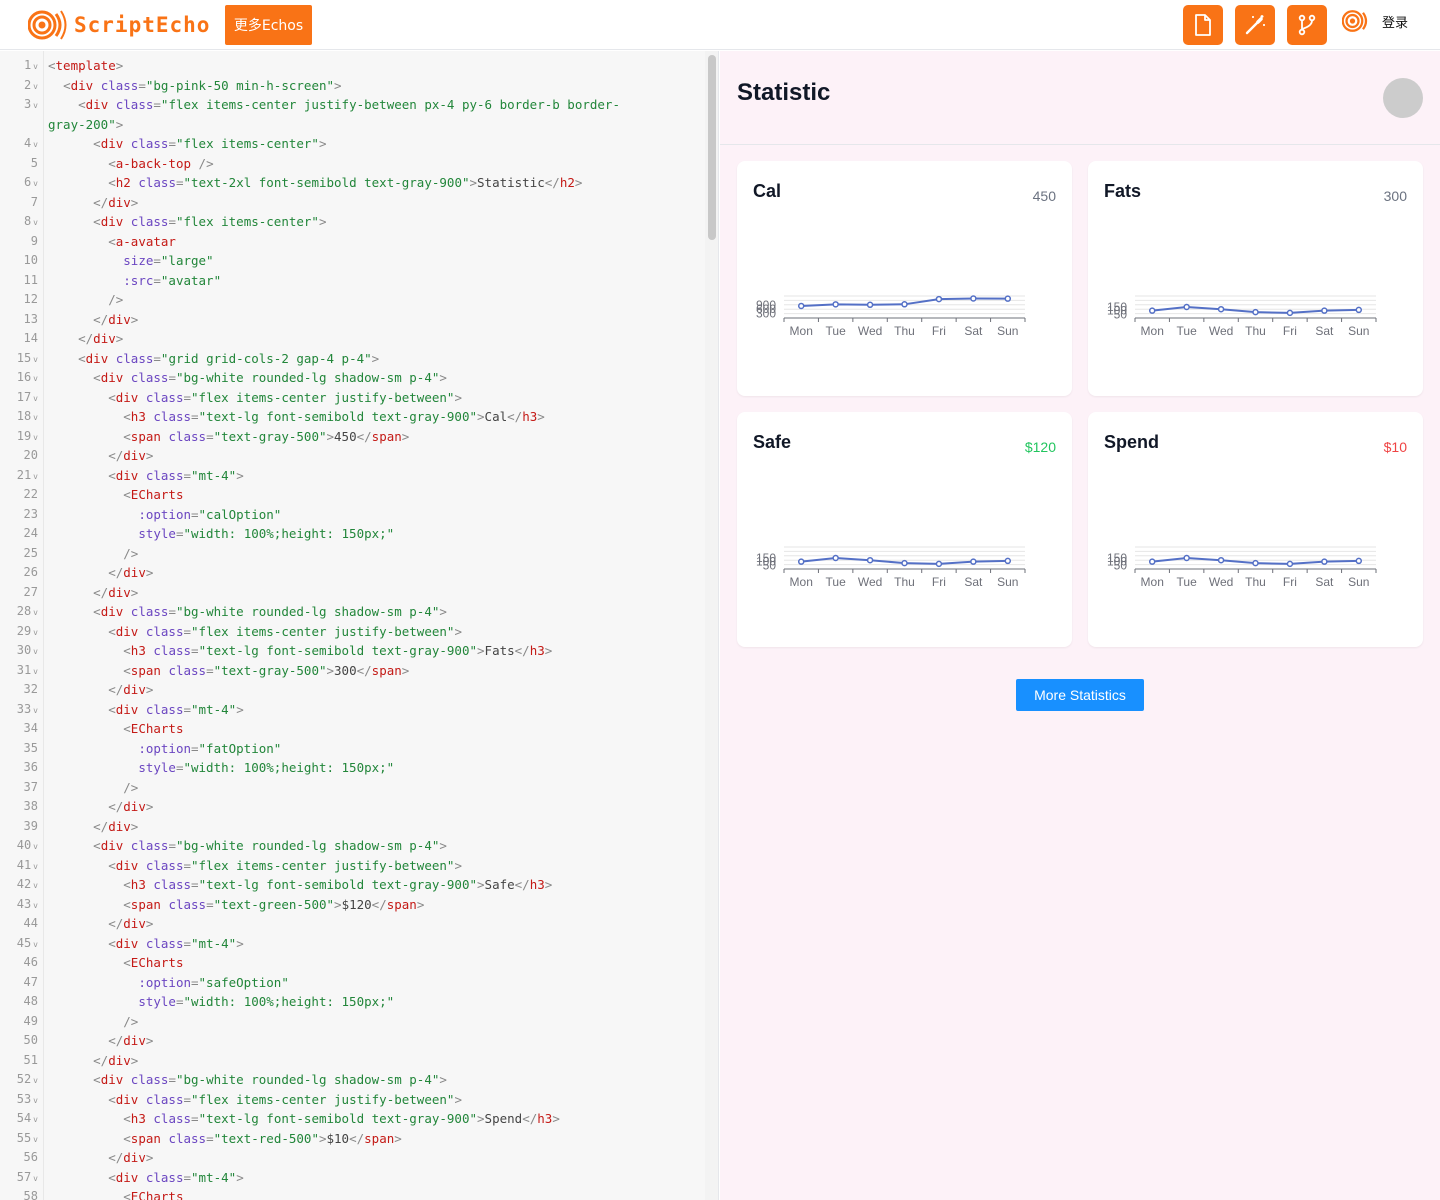  Describe the element at coordinates (378, 164) in the screenshot. I see `code-line: <a-back-top />` at that location.